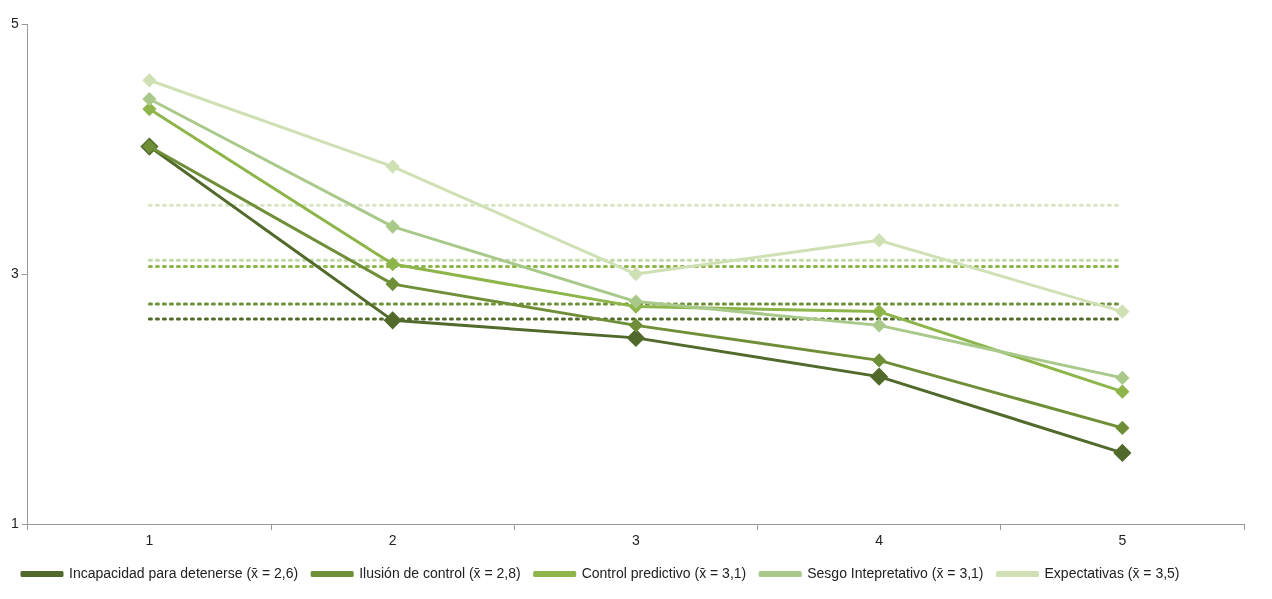 The image size is (1272, 599). Describe the element at coordinates (184, 572) in the screenshot. I see `legend-label: Incapacidad para detenerse (x̄ = 2,6)` at that location.